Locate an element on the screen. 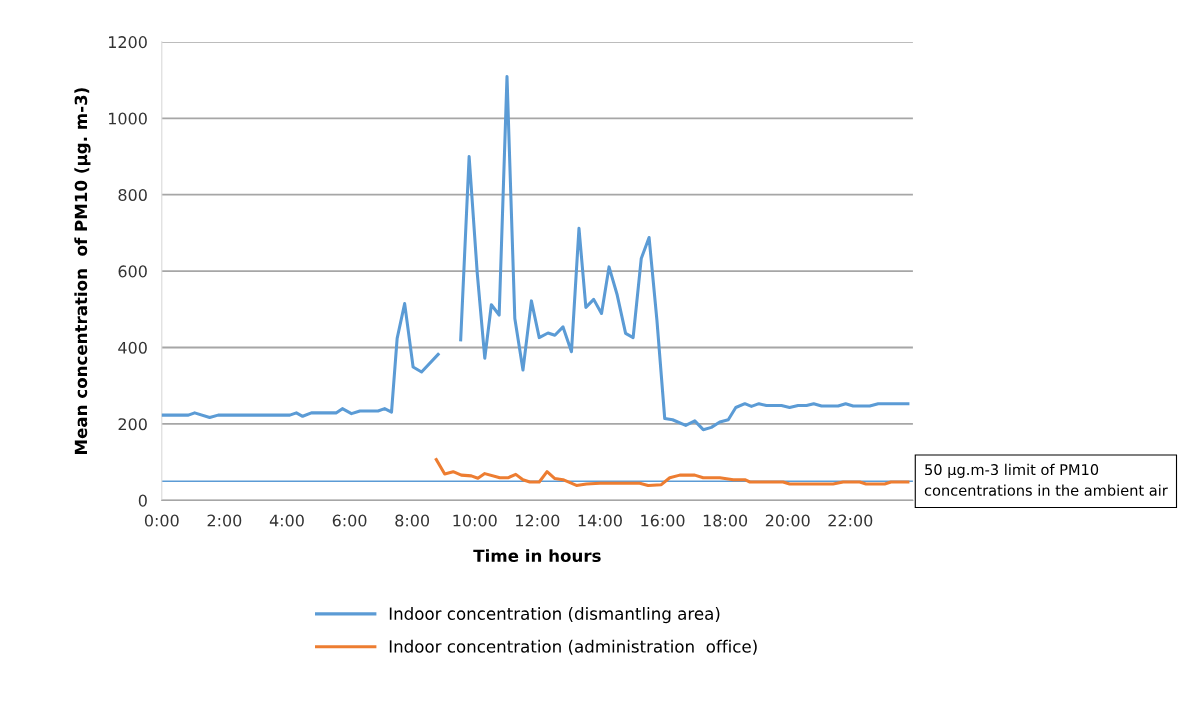 The image size is (1181, 722). legend-label: Indoor concentration (administration office) is located at coordinates (573, 647).